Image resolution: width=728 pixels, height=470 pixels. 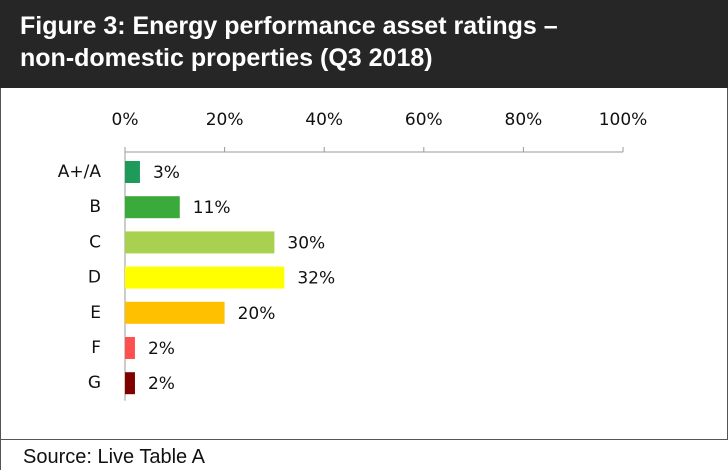 I want to click on title-line: non-domestic properties (Q3 2018), so click(x=226, y=58).